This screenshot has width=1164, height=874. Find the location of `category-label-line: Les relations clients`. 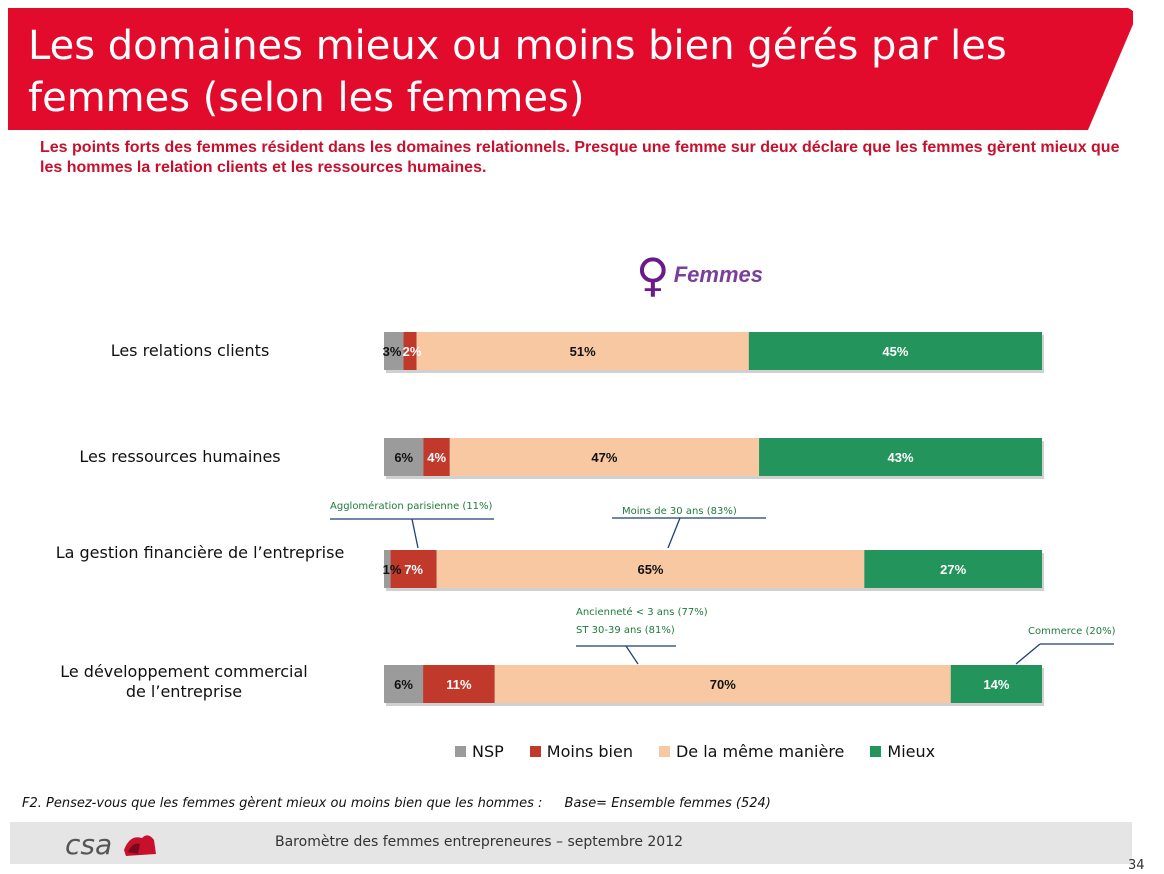

category-label-line: Les relations clients is located at coordinates (190, 350).